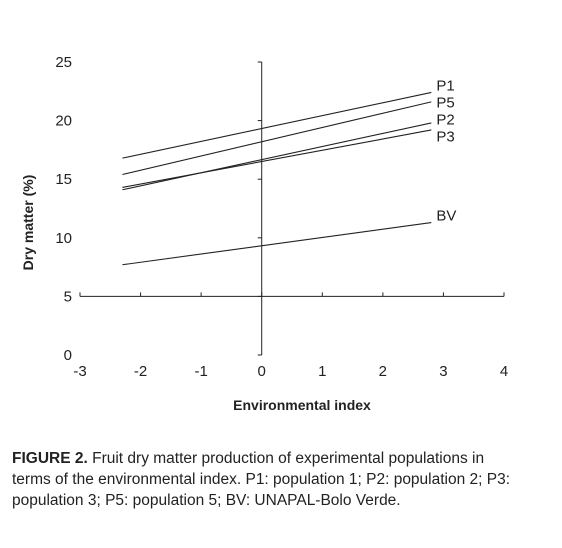  What do you see at coordinates (322, 371) in the screenshot?
I see `x-tick-label: 1` at bounding box center [322, 371].